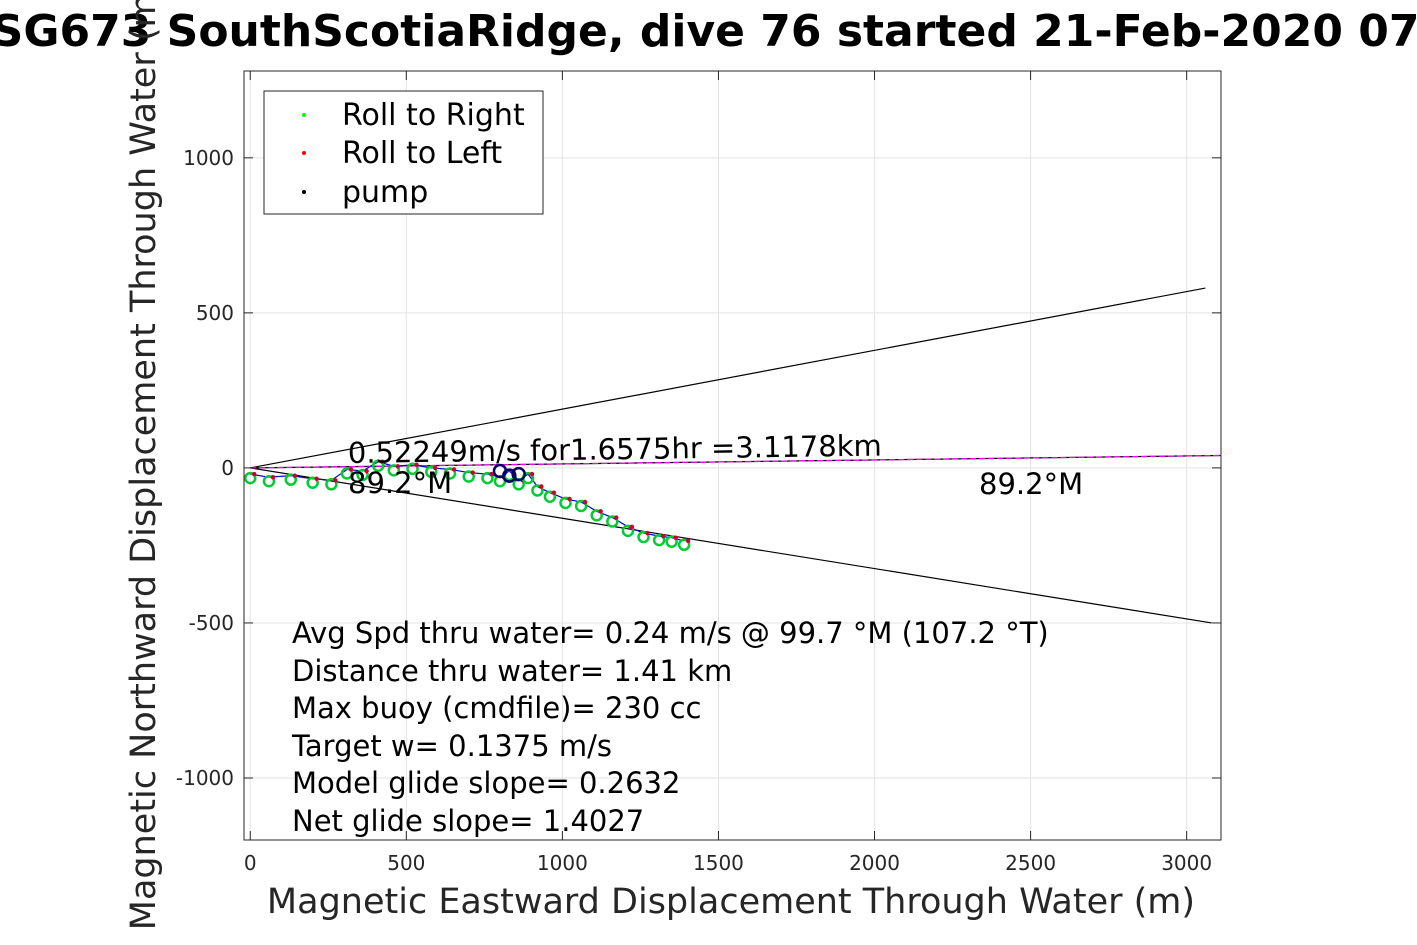 This screenshot has width=1417, height=945. I want to click on legend-label: Roll to Right, so click(433, 115).